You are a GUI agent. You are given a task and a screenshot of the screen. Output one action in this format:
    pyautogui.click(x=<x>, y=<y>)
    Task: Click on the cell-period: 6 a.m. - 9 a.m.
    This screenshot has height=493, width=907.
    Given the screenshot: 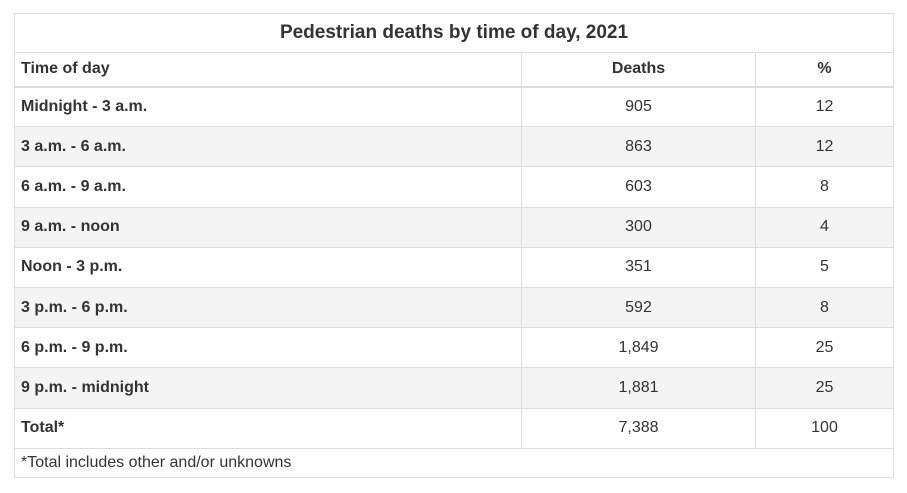 What is the action you would take?
    pyautogui.click(x=268, y=187)
    